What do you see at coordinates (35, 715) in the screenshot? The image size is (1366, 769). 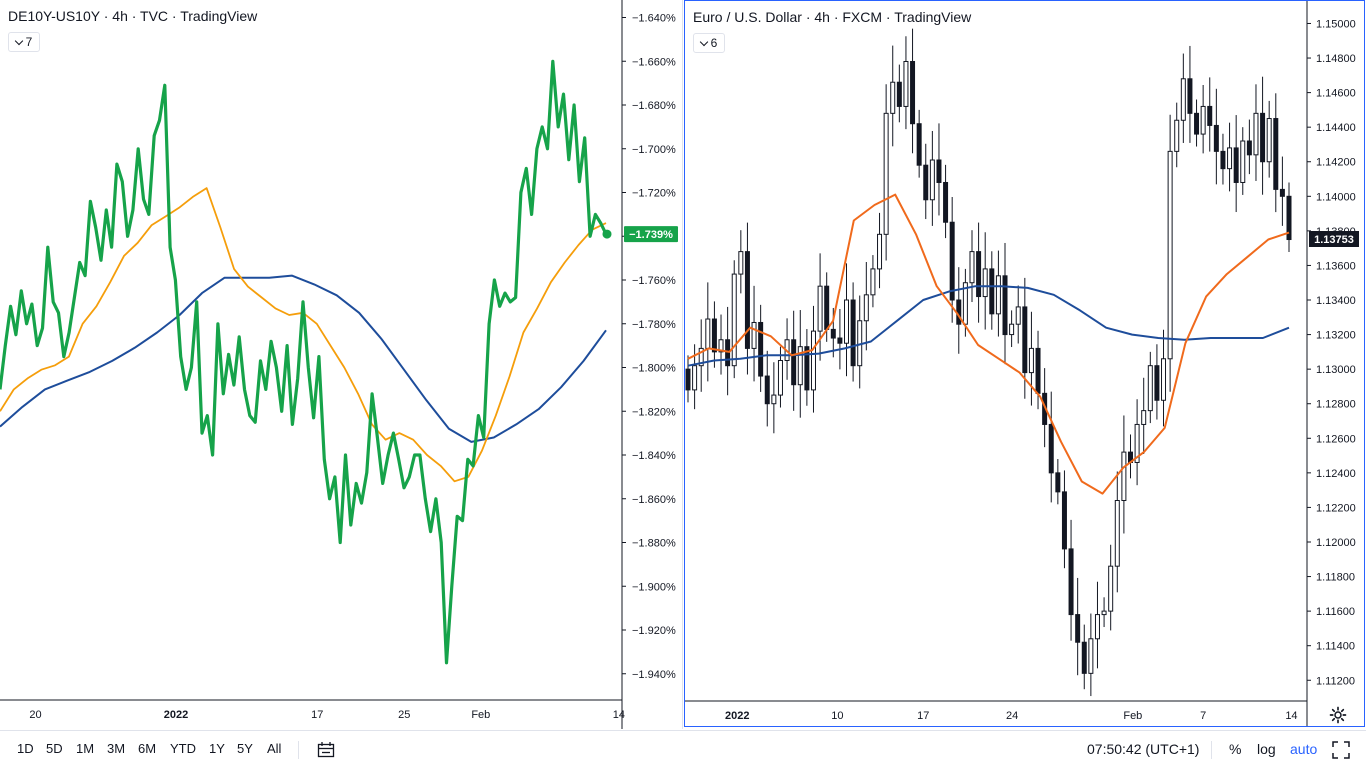 I see `x-tick-label: 20` at bounding box center [35, 715].